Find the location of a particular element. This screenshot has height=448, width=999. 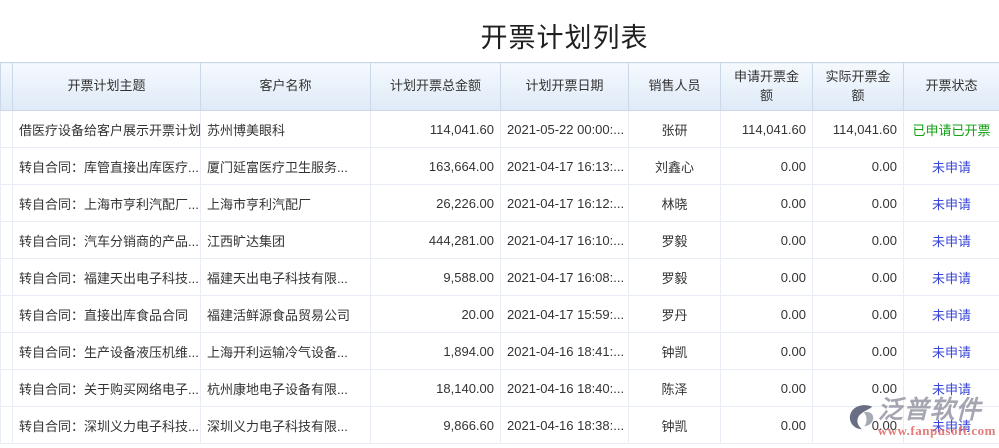

col-header-spacer is located at coordinates (6, 86).